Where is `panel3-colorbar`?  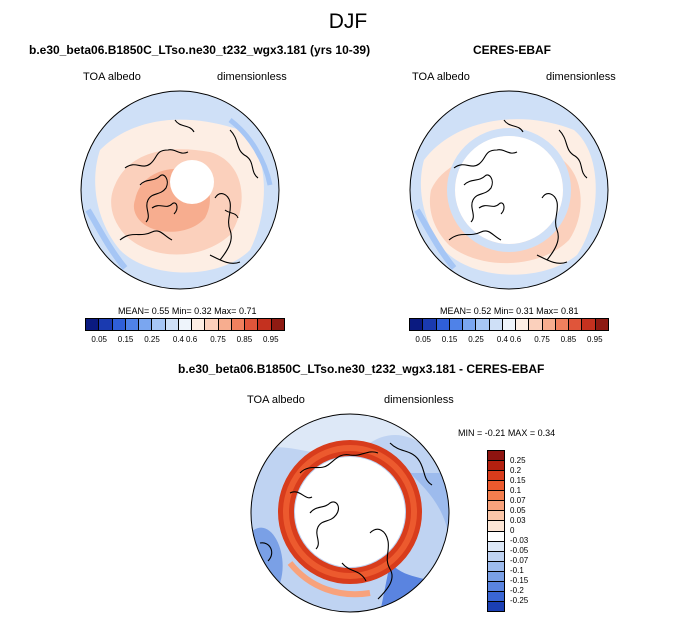 panel3-colorbar is located at coordinates (496, 531).